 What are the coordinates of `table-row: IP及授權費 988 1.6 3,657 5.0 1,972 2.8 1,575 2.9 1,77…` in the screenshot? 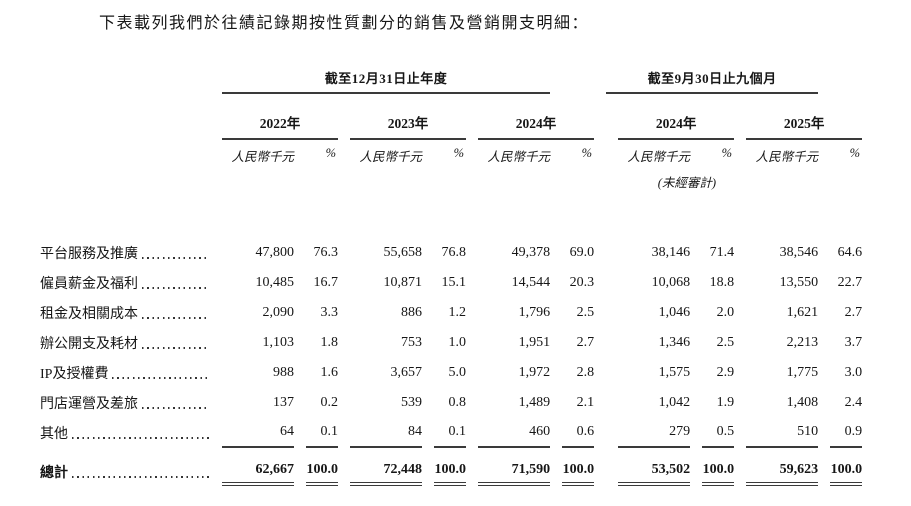 It's located at (451, 373).